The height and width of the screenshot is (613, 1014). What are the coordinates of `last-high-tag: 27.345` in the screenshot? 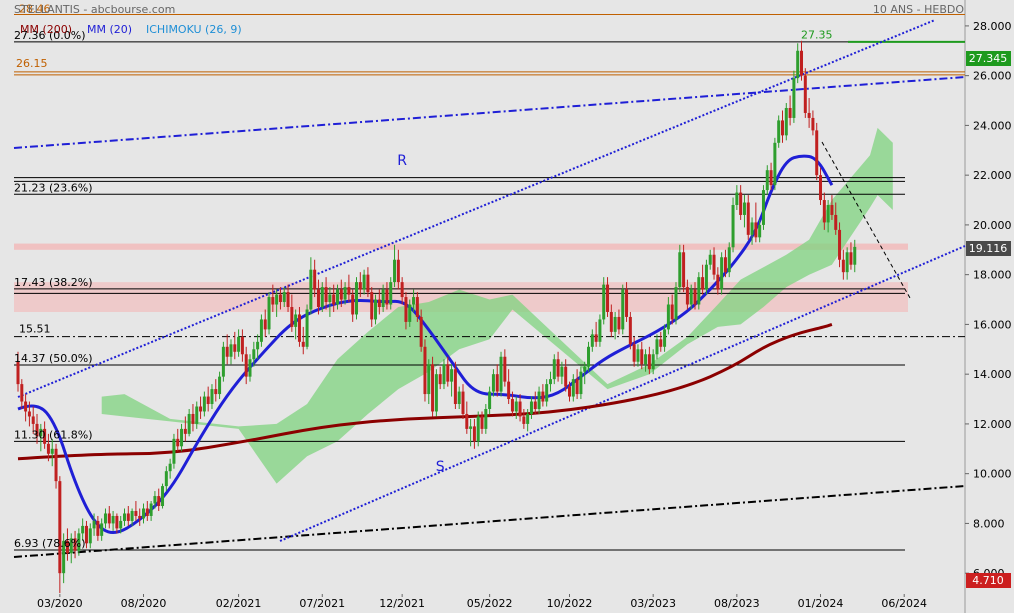 It's located at (988, 58).